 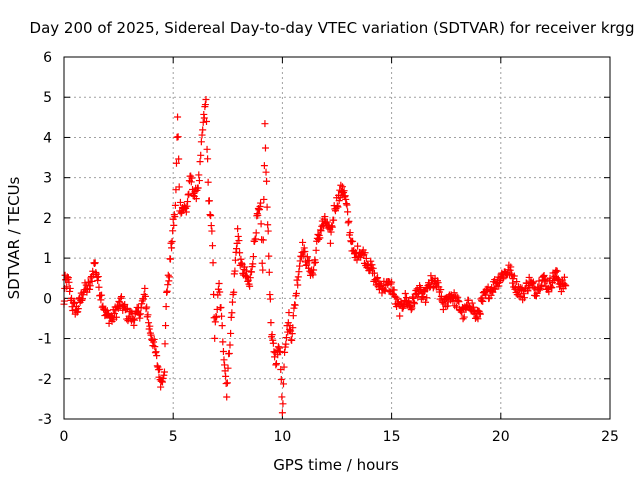 I want to click on y-tick-label: 1, so click(x=47, y=259).